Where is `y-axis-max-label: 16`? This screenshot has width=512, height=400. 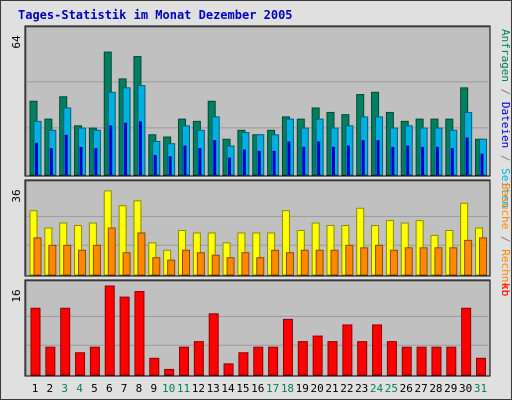
y-axis-max-label: 16 is located at coordinates (16, 295).